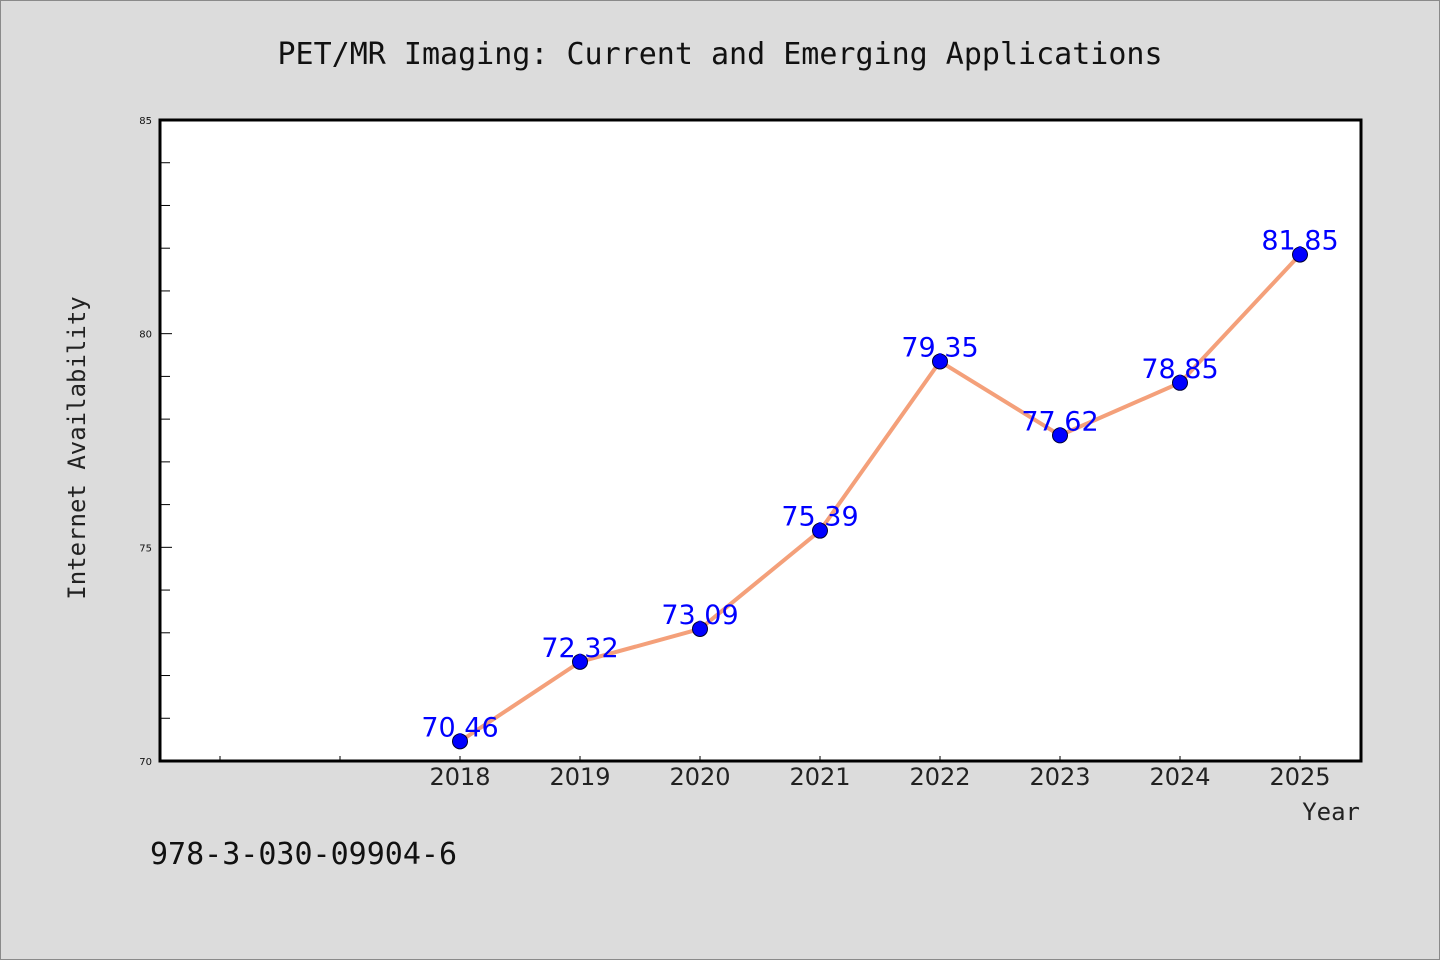 This screenshot has height=960, width=1440. What do you see at coordinates (579, 777) in the screenshot?
I see `x-tick-label: 2019` at bounding box center [579, 777].